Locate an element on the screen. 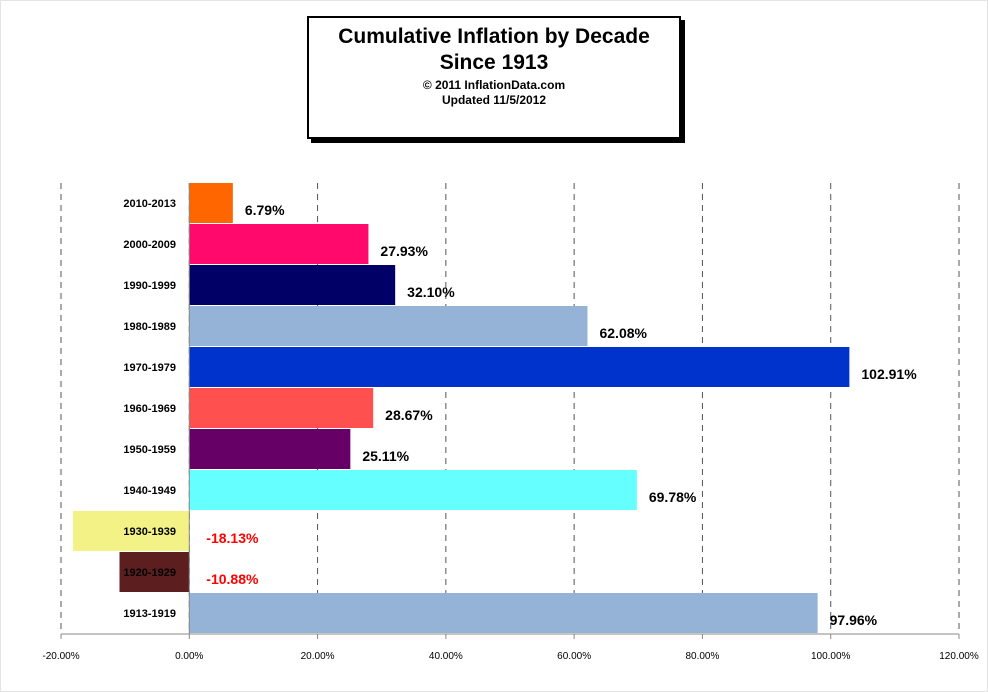 The width and height of the screenshot is (988, 692). x-tick-label: 20.00% is located at coordinates (318, 656).